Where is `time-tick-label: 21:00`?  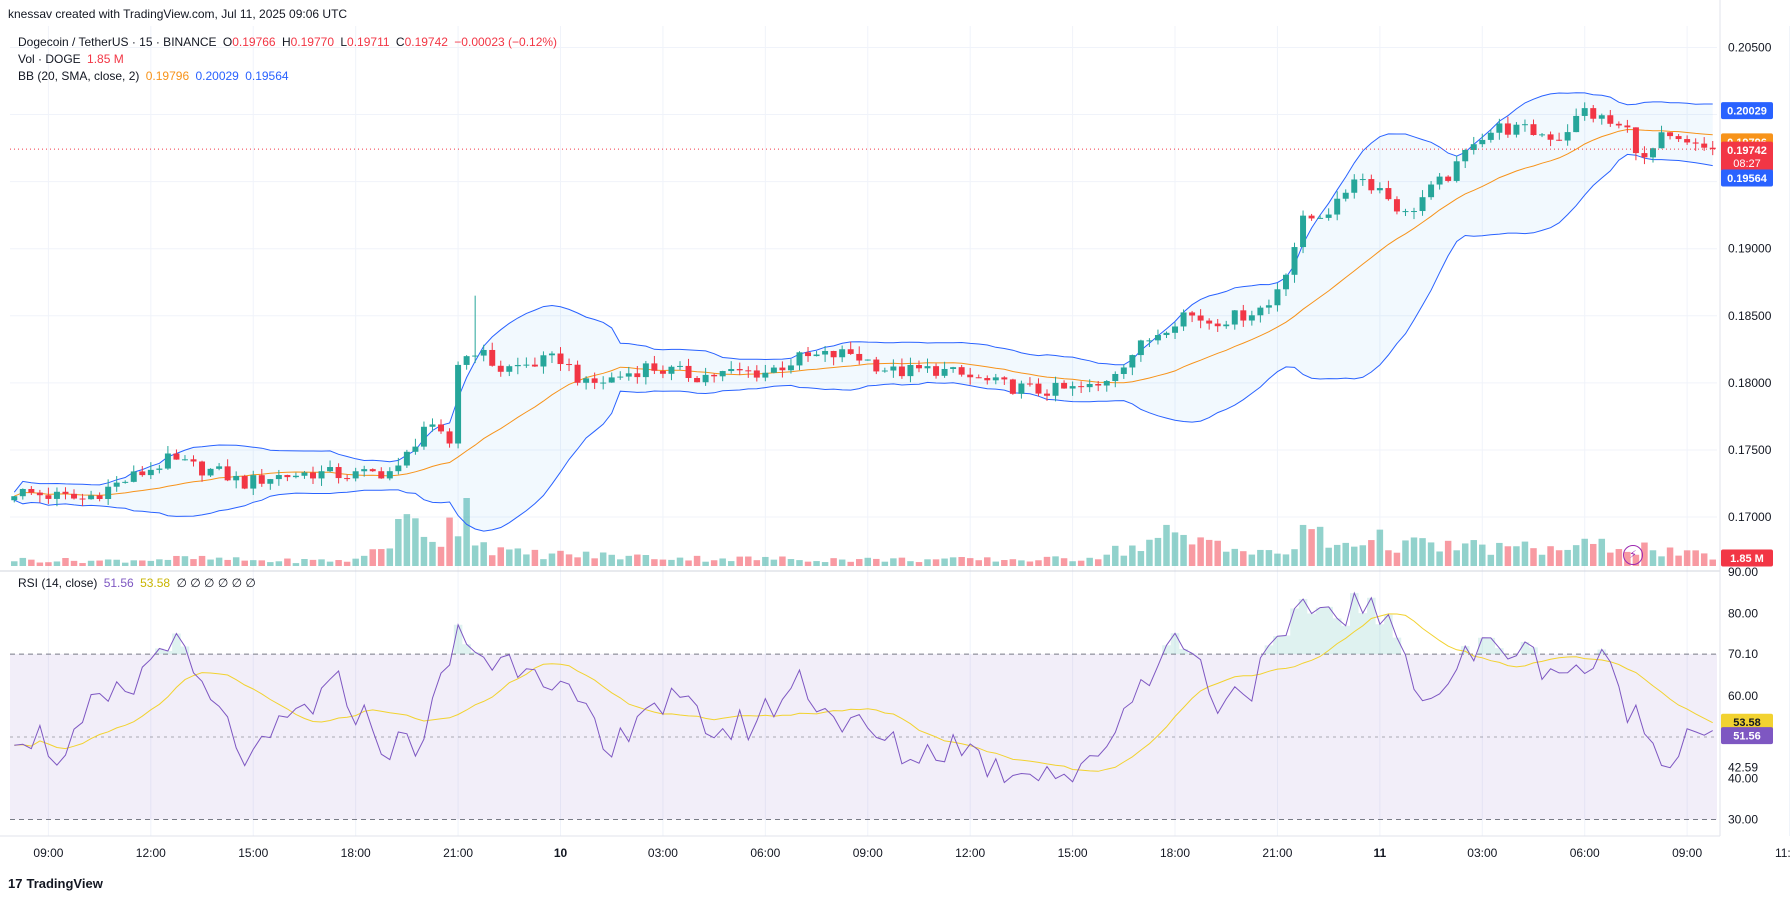
time-tick-label: 21:00 is located at coordinates (458, 853).